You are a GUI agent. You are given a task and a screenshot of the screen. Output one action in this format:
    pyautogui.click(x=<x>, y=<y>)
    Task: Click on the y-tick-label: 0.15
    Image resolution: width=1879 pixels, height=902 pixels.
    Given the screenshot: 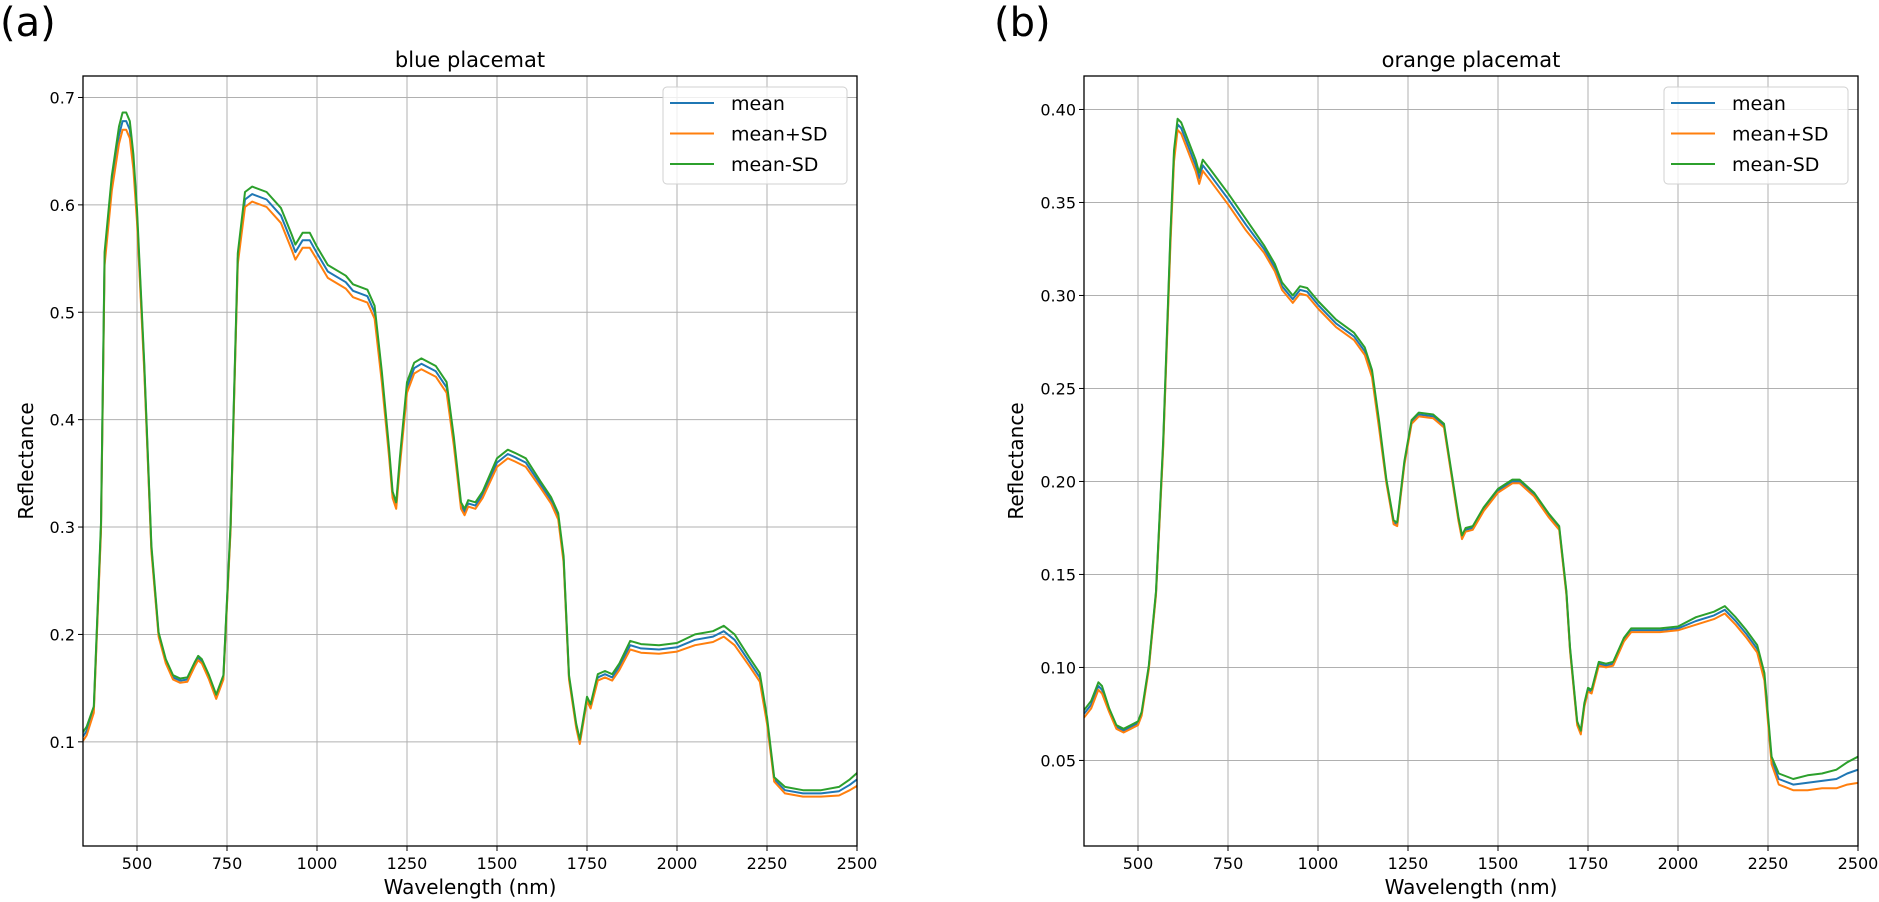 What is the action you would take?
    pyautogui.click(x=1058, y=574)
    